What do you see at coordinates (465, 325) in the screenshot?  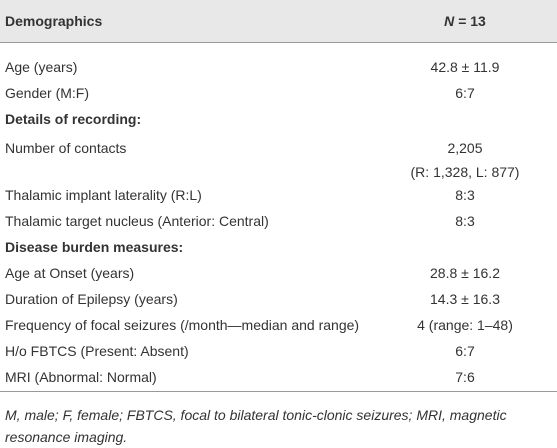 I see `row-value: 4 (range: 1–48)` at bounding box center [465, 325].